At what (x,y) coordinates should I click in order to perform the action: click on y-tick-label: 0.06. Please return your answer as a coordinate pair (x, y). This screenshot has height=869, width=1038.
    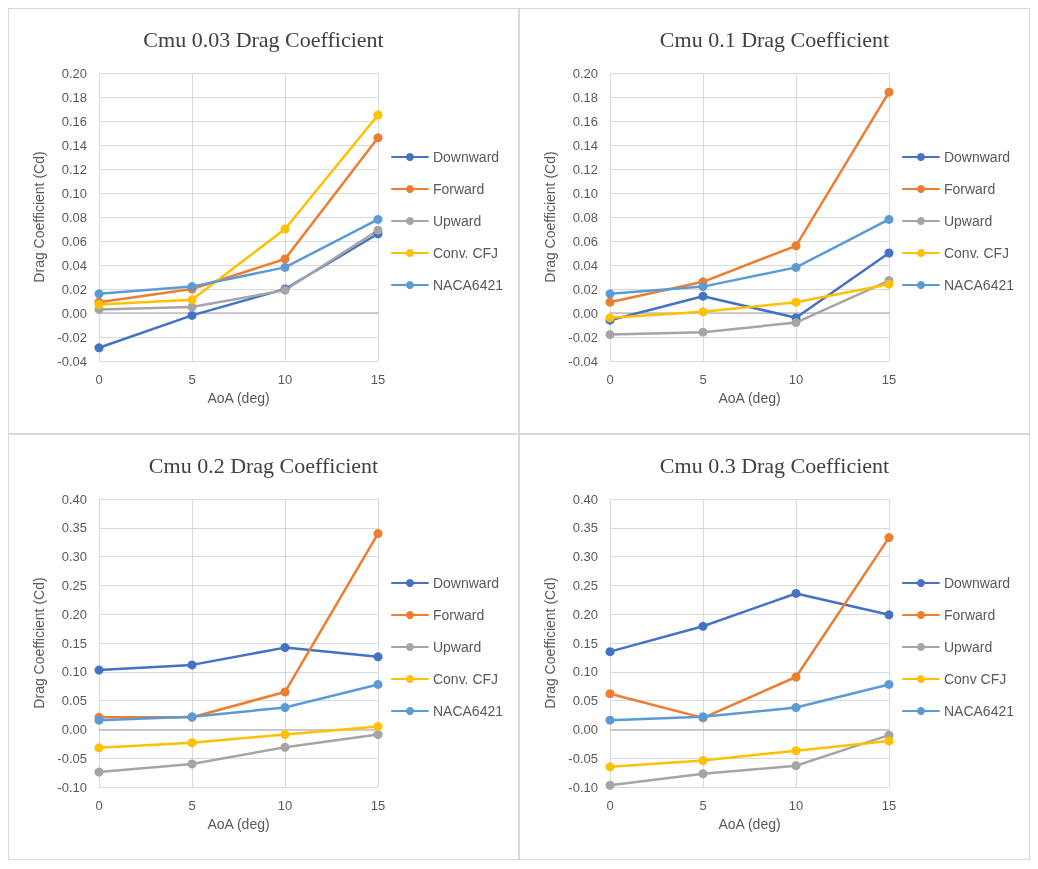
    Looking at the image, I should click on (74, 241).